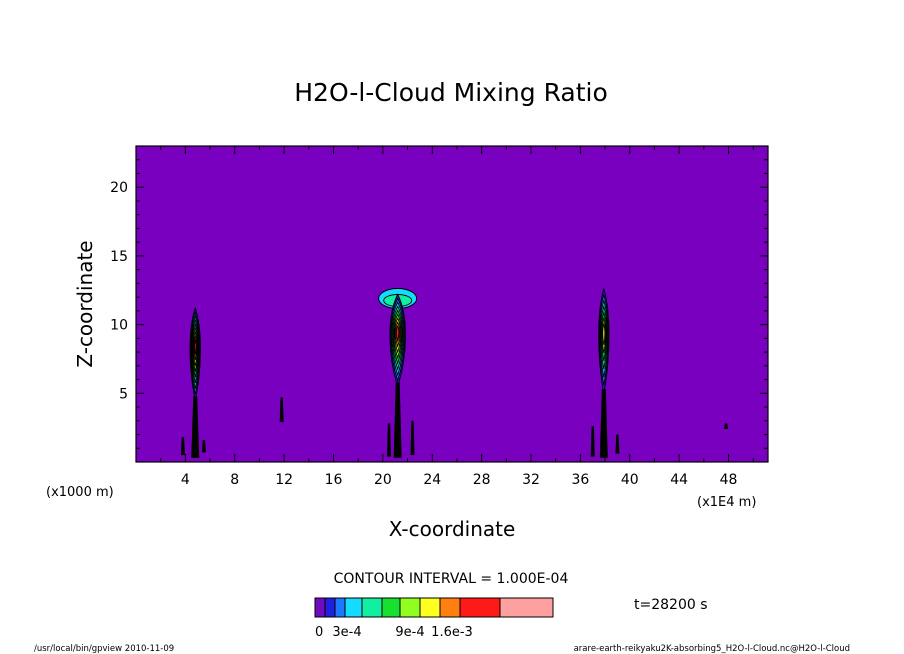 The image size is (904, 654). Describe the element at coordinates (334, 480) in the screenshot. I see `x-tick-label: 16` at that location.